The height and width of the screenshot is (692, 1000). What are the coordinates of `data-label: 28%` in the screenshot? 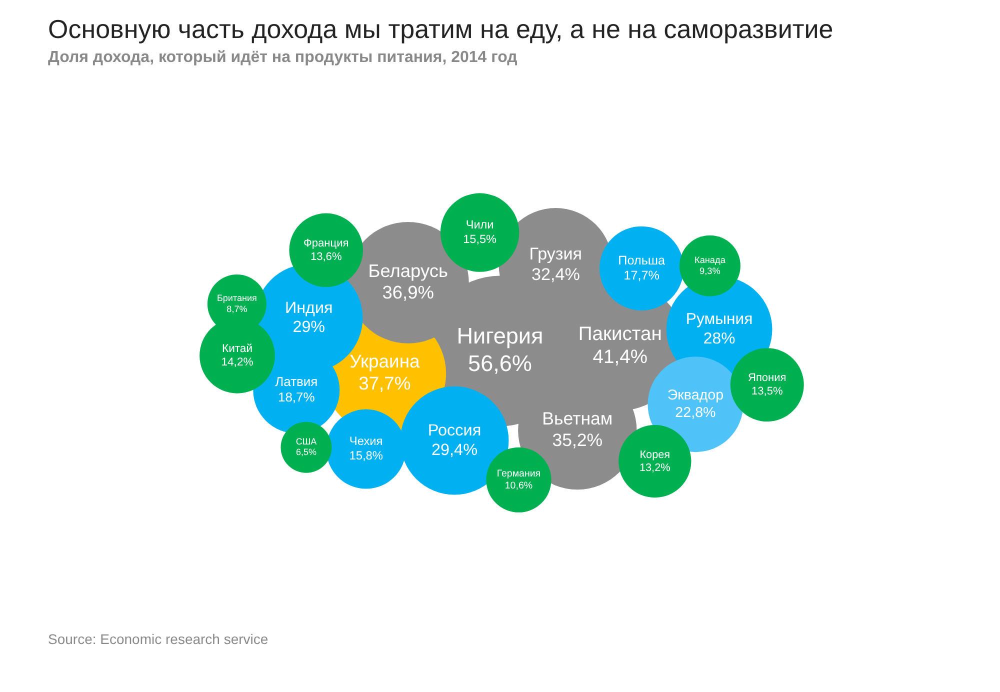 It's located at (719, 339).